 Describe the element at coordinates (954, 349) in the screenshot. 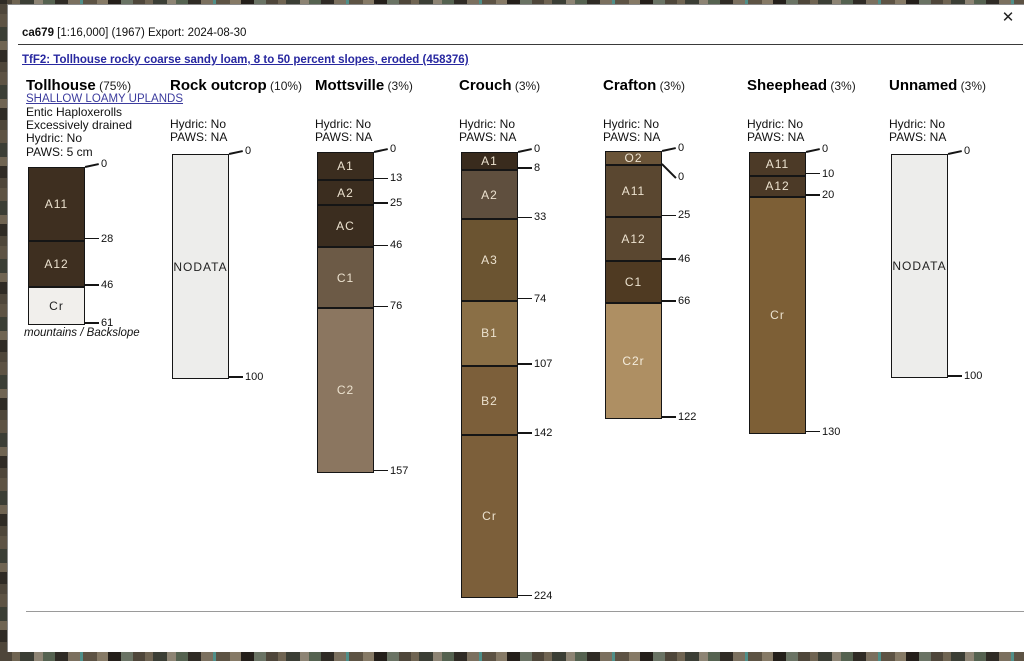

I see `component-column-unnamed: Unnamed (3%) Hydric: No PAWS: NA NODATA 0 100` at that location.